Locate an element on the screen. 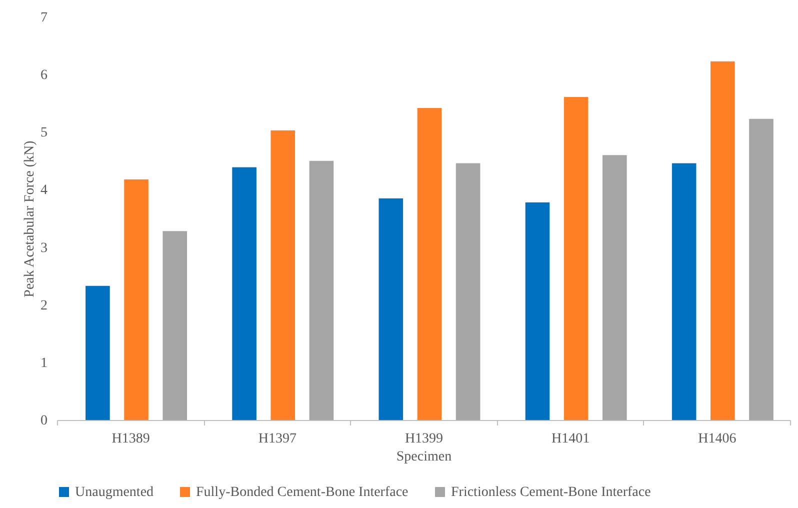  legend-label: Fully-Bonded Cement-Bone Interface is located at coordinates (302, 492).